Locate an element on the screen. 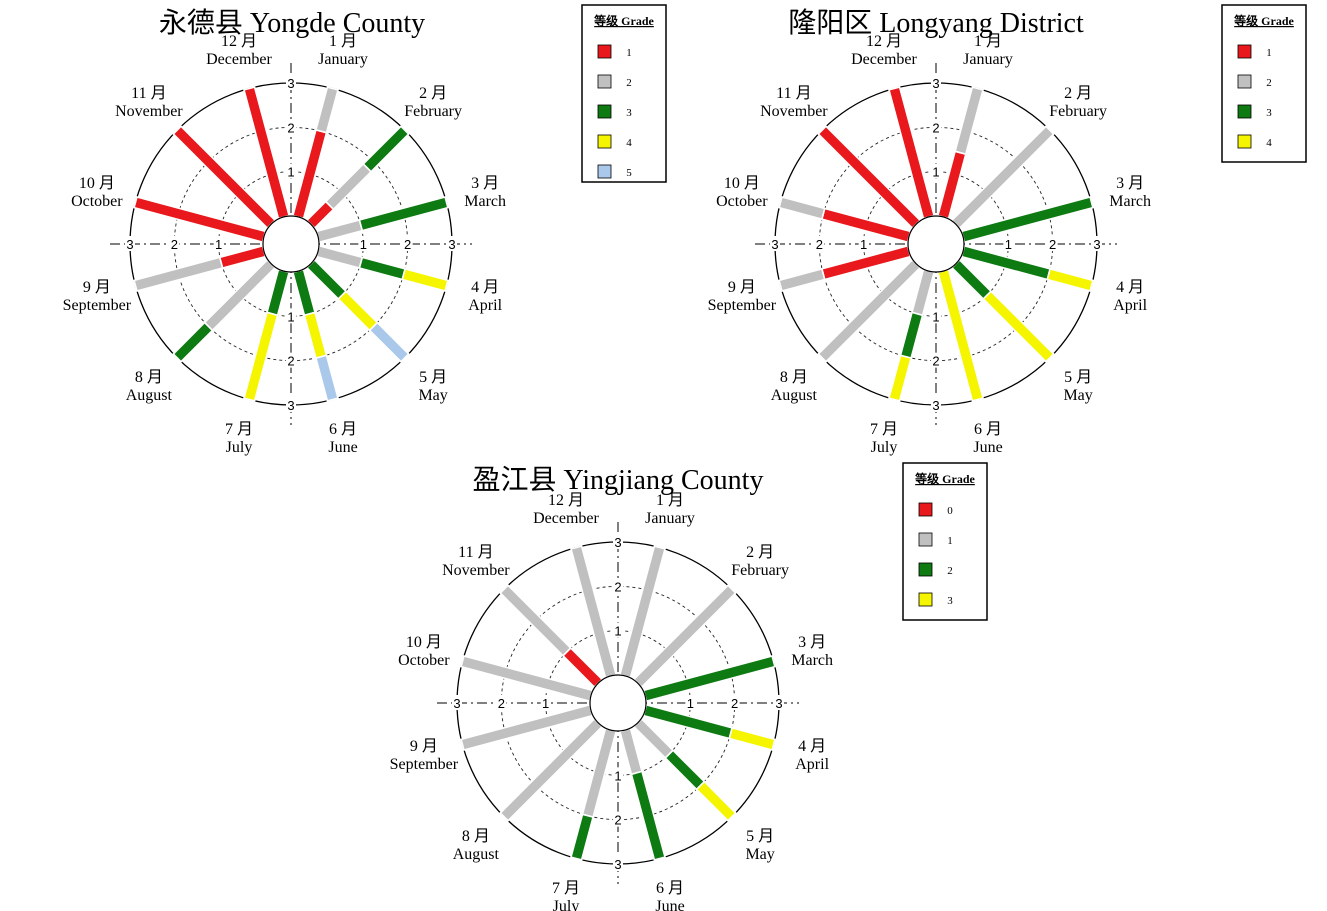  month-label-en: July is located at coordinates (884, 447).